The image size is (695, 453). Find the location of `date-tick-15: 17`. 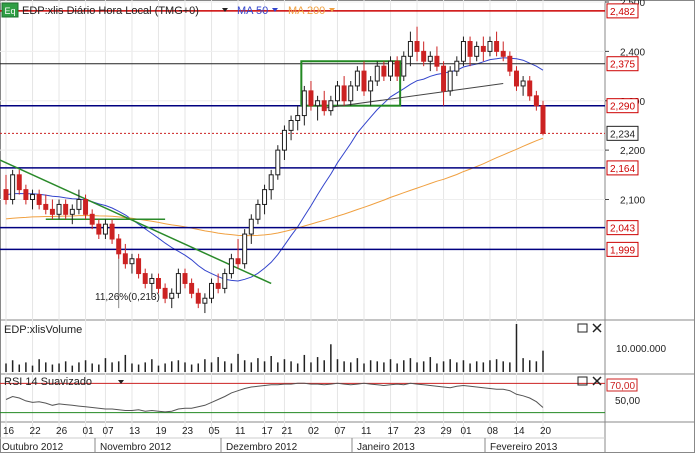

date-tick-15: 17 is located at coordinates (394, 431).